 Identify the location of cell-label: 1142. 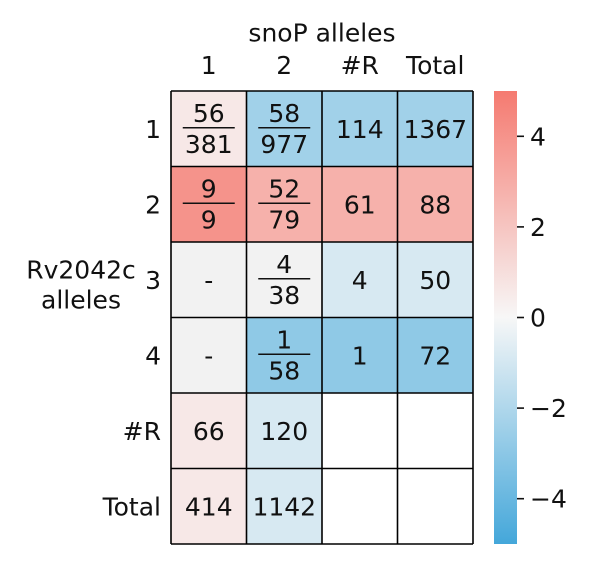
(284, 506).